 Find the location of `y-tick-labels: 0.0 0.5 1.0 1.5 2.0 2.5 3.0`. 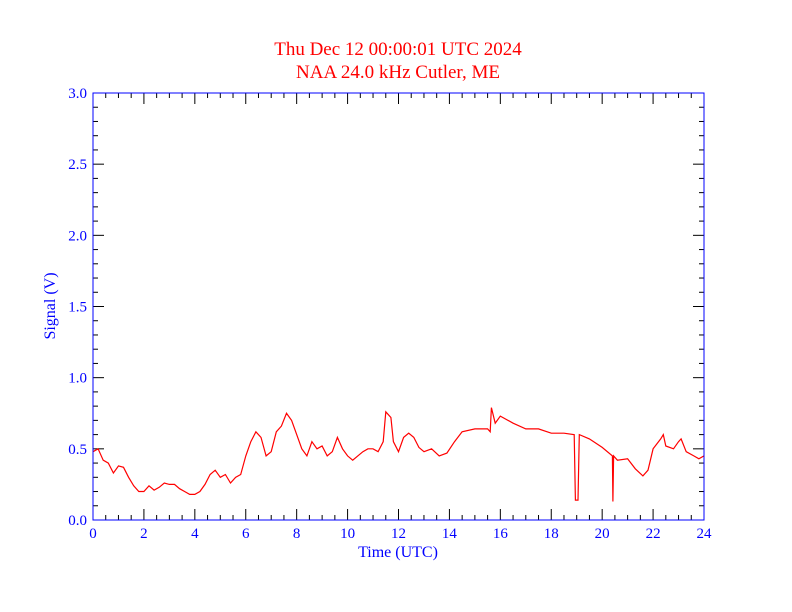

y-tick-labels: 0.0 0.5 1.0 1.5 2.0 2.5 3.0 is located at coordinates (77, 307).